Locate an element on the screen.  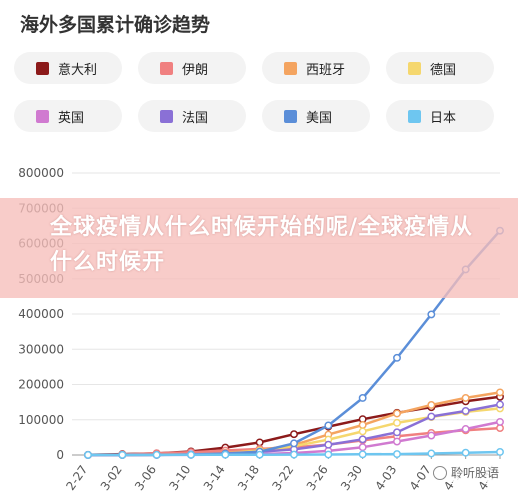
x-tick-label: 3-26 is located at coordinates (317, 478).